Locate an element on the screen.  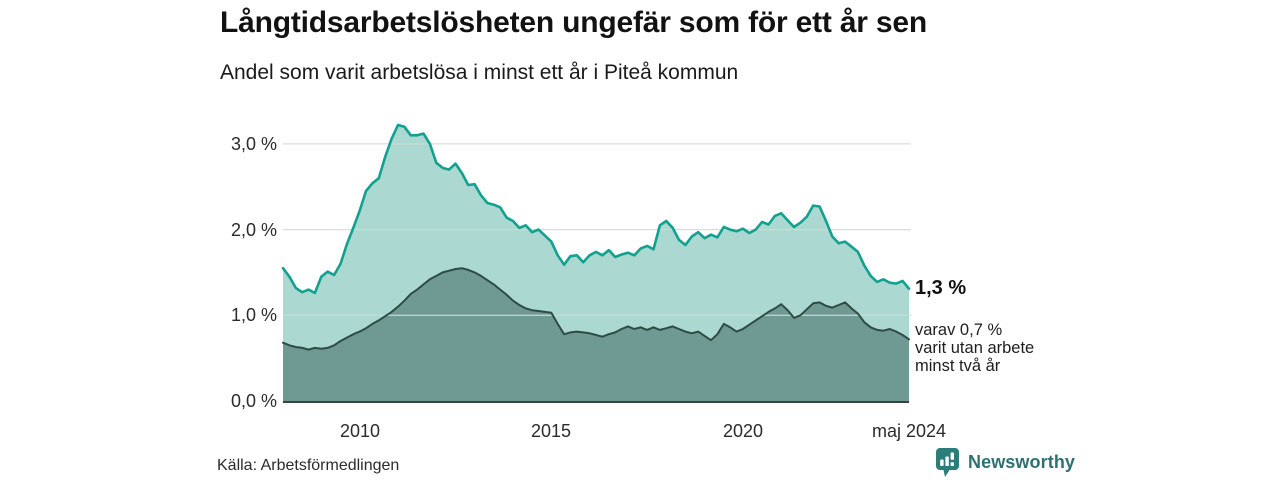
y-tick-label: 3,0 % is located at coordinates (253, 143).